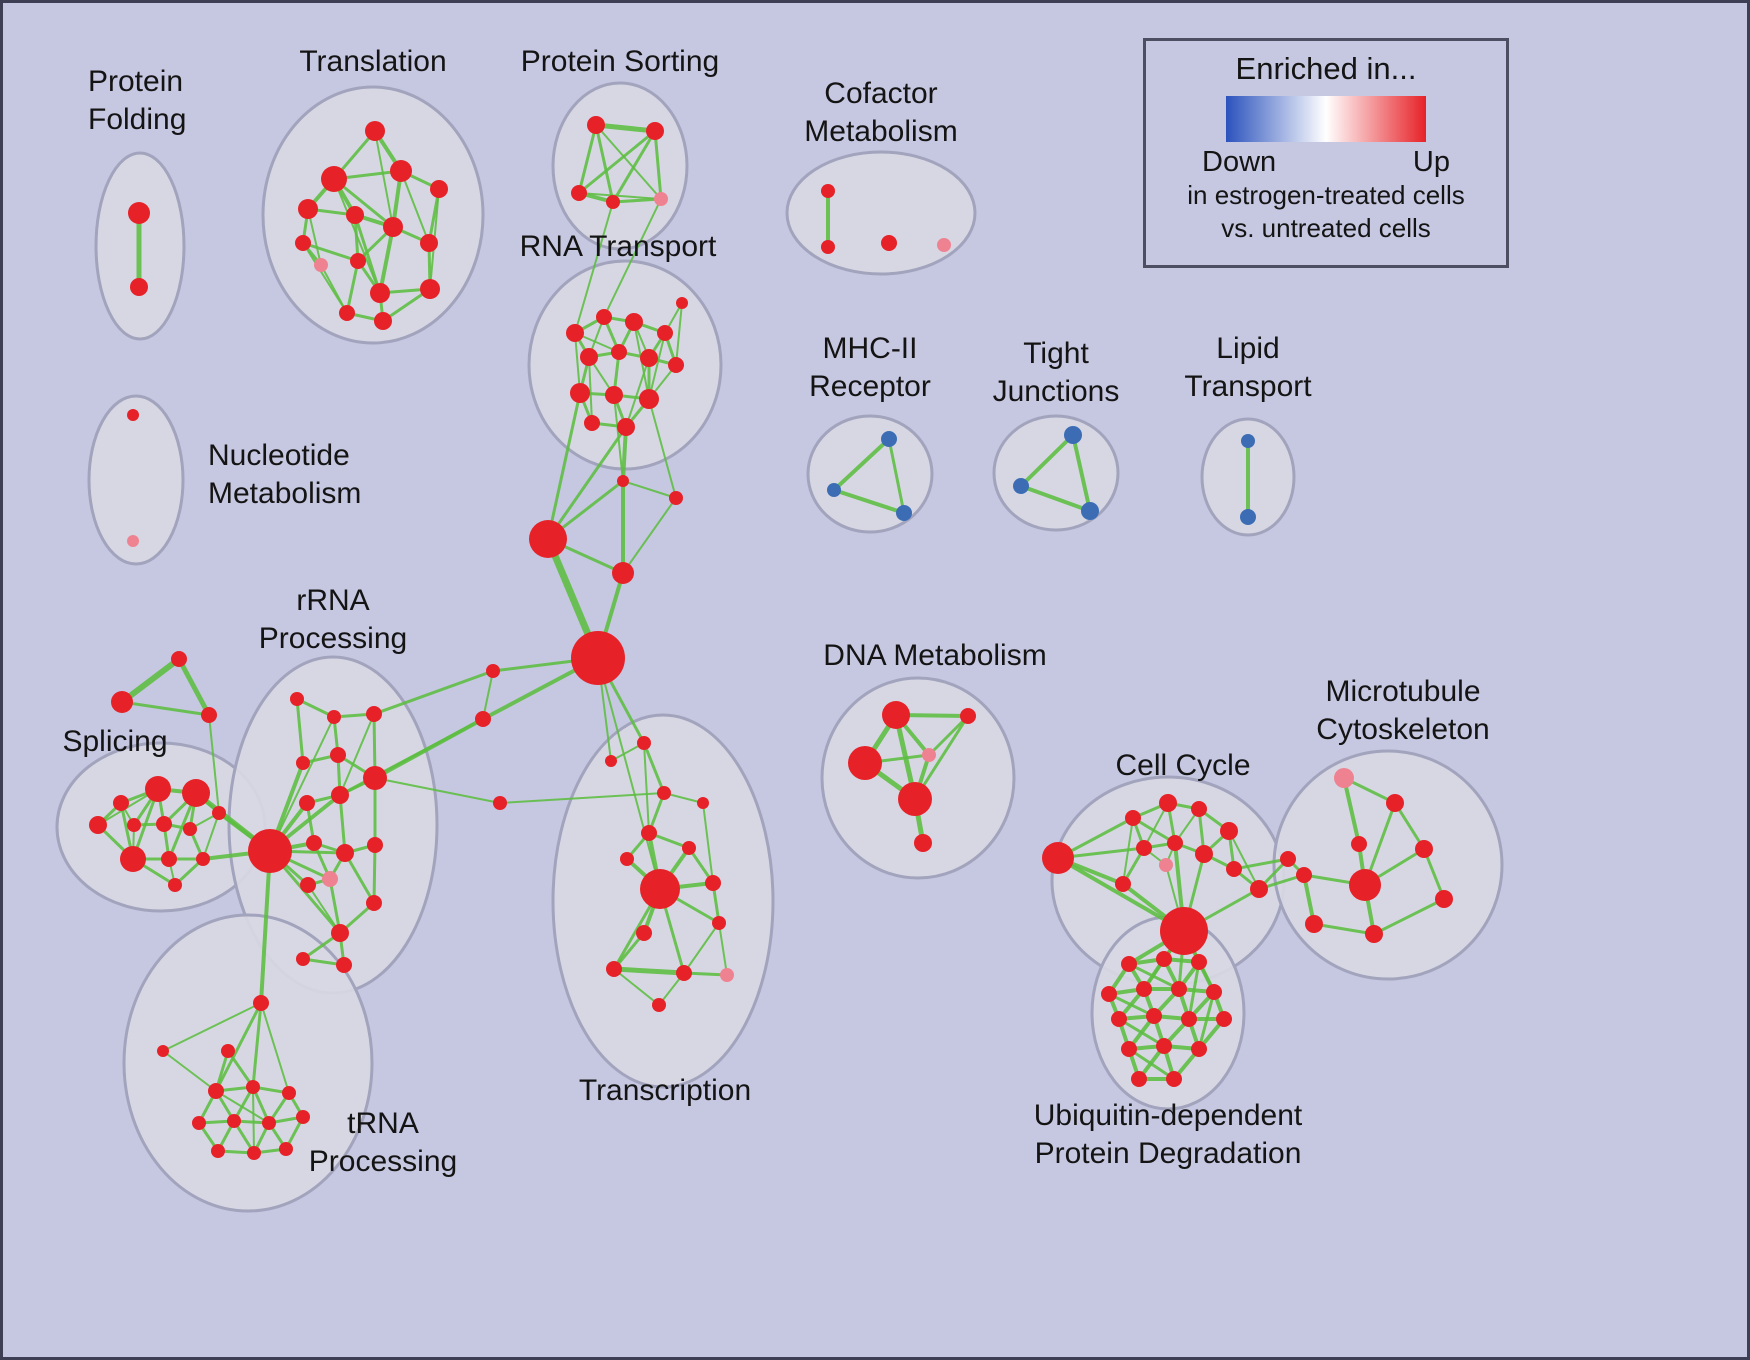 The height and width of the screenshot is (1360, 1750). What do you see at coordinates (918, 778) in the screenshot?
I see `cluster-ellipse-dna-metabolism` at bounding box center [918, 778].